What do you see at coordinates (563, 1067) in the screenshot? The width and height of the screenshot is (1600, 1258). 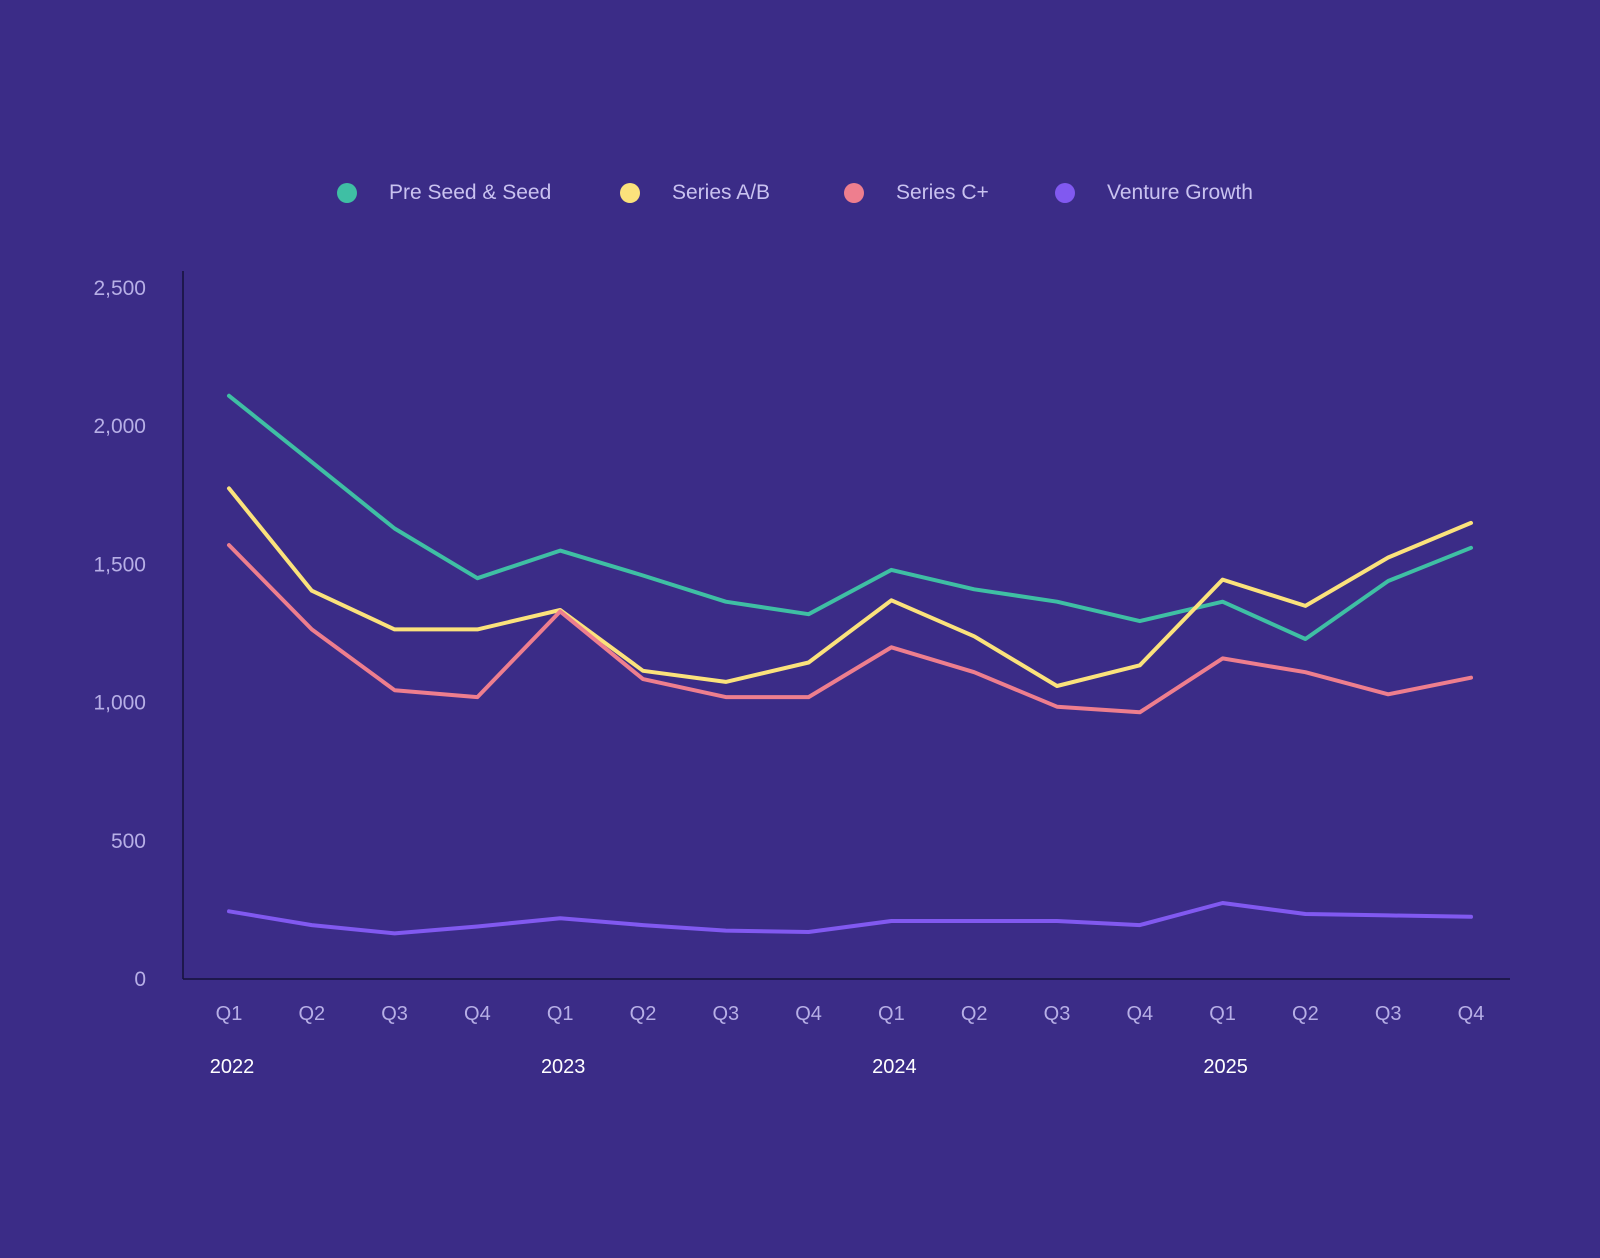 I see `x-year-label: 2023` at bounding box center [563, 1067].